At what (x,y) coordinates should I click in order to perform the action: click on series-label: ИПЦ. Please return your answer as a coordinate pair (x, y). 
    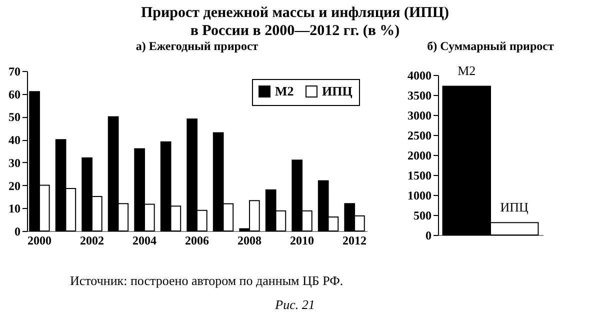
    Looking at the image, I should click on (515, 207).